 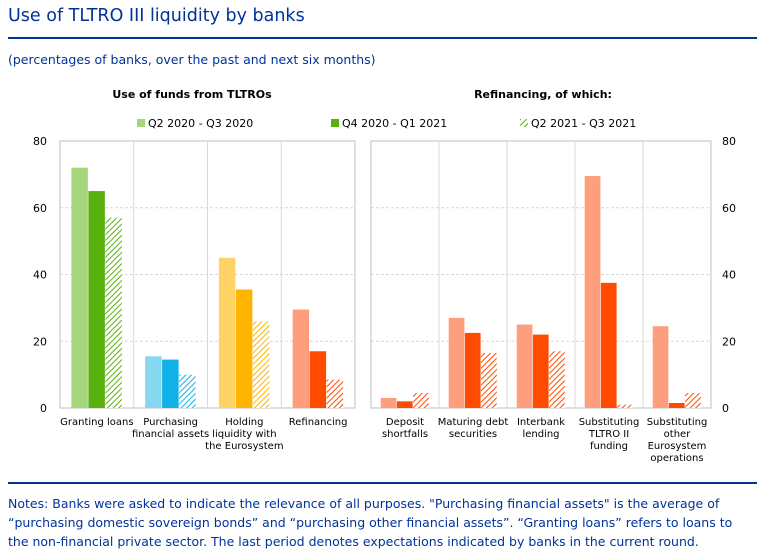 I want to click on chart-title: Use of TLTRO III liquidity by banks, so click(x=156, y=16).